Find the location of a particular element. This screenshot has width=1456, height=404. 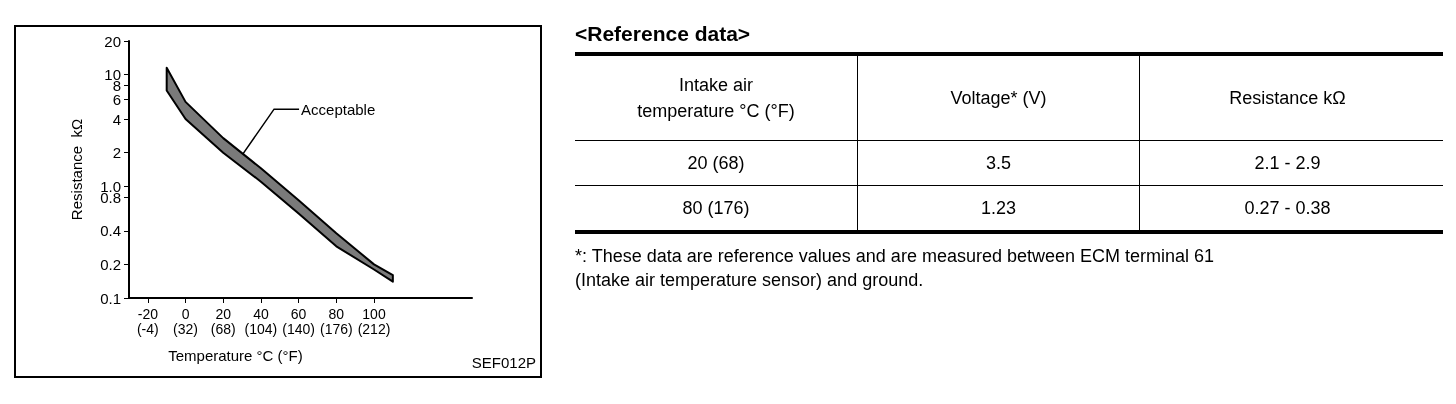

category-label: Intake air temperature °C (°F) is located at coordinates (716, 98).